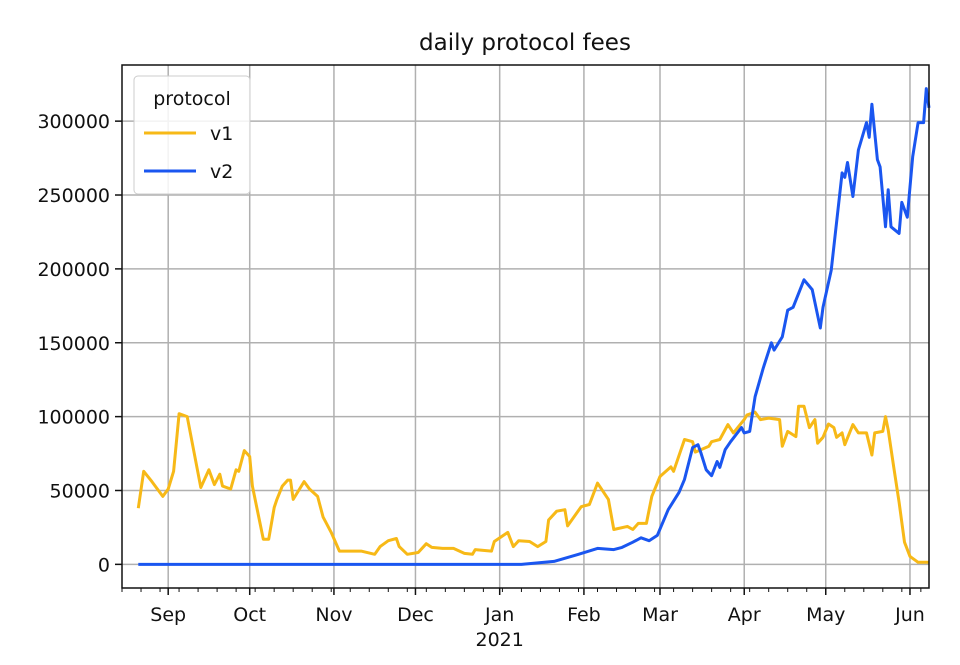  I want to click on chart-title: daily protocol fees, so click(525, 43).